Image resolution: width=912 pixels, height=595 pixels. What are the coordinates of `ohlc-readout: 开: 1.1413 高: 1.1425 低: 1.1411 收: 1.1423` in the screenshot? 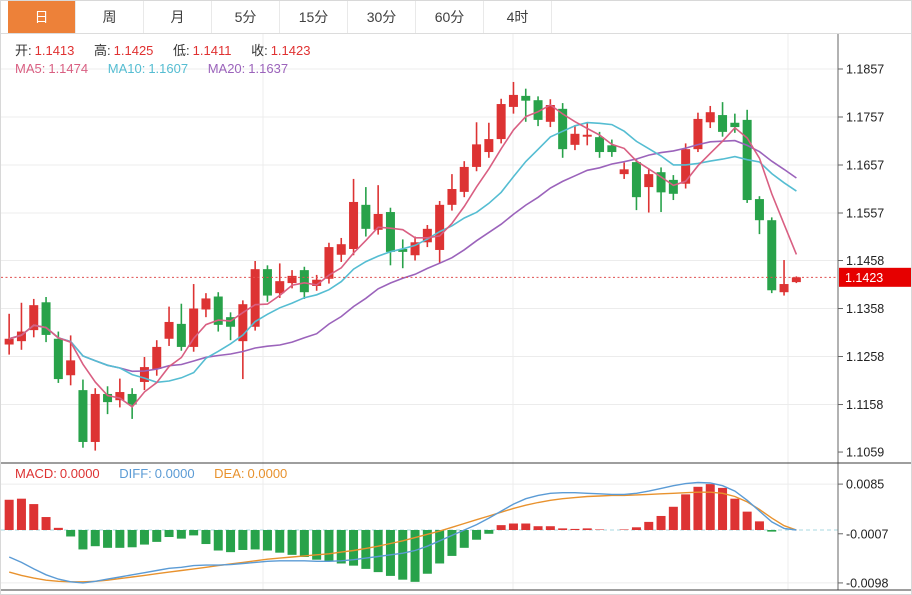 It's located at (164, 49).